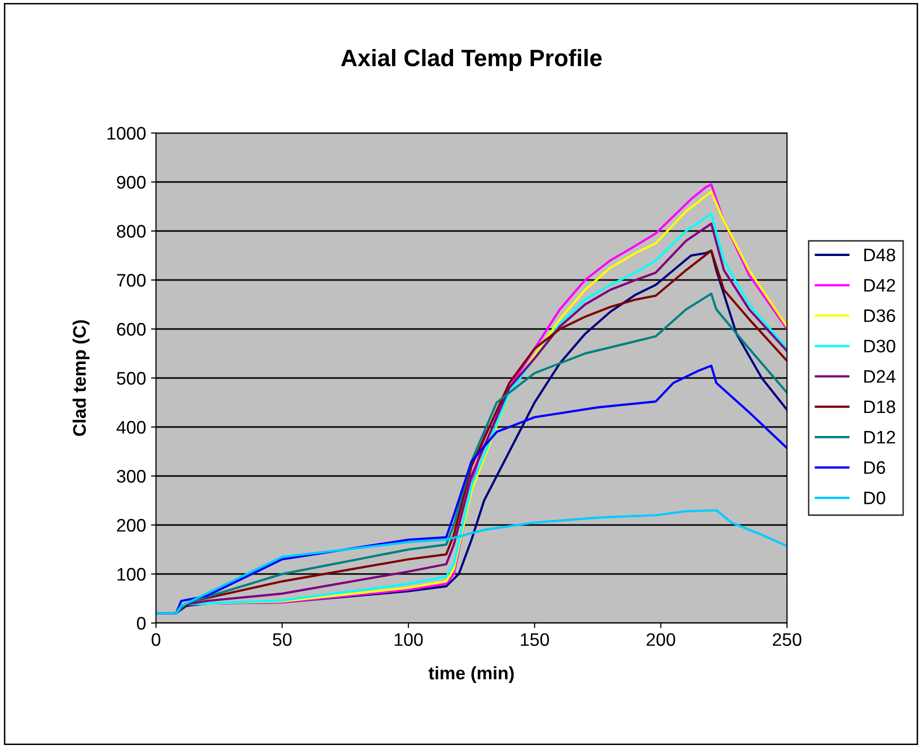  I want to click on x-tick-label: 50, so click(282, 639).